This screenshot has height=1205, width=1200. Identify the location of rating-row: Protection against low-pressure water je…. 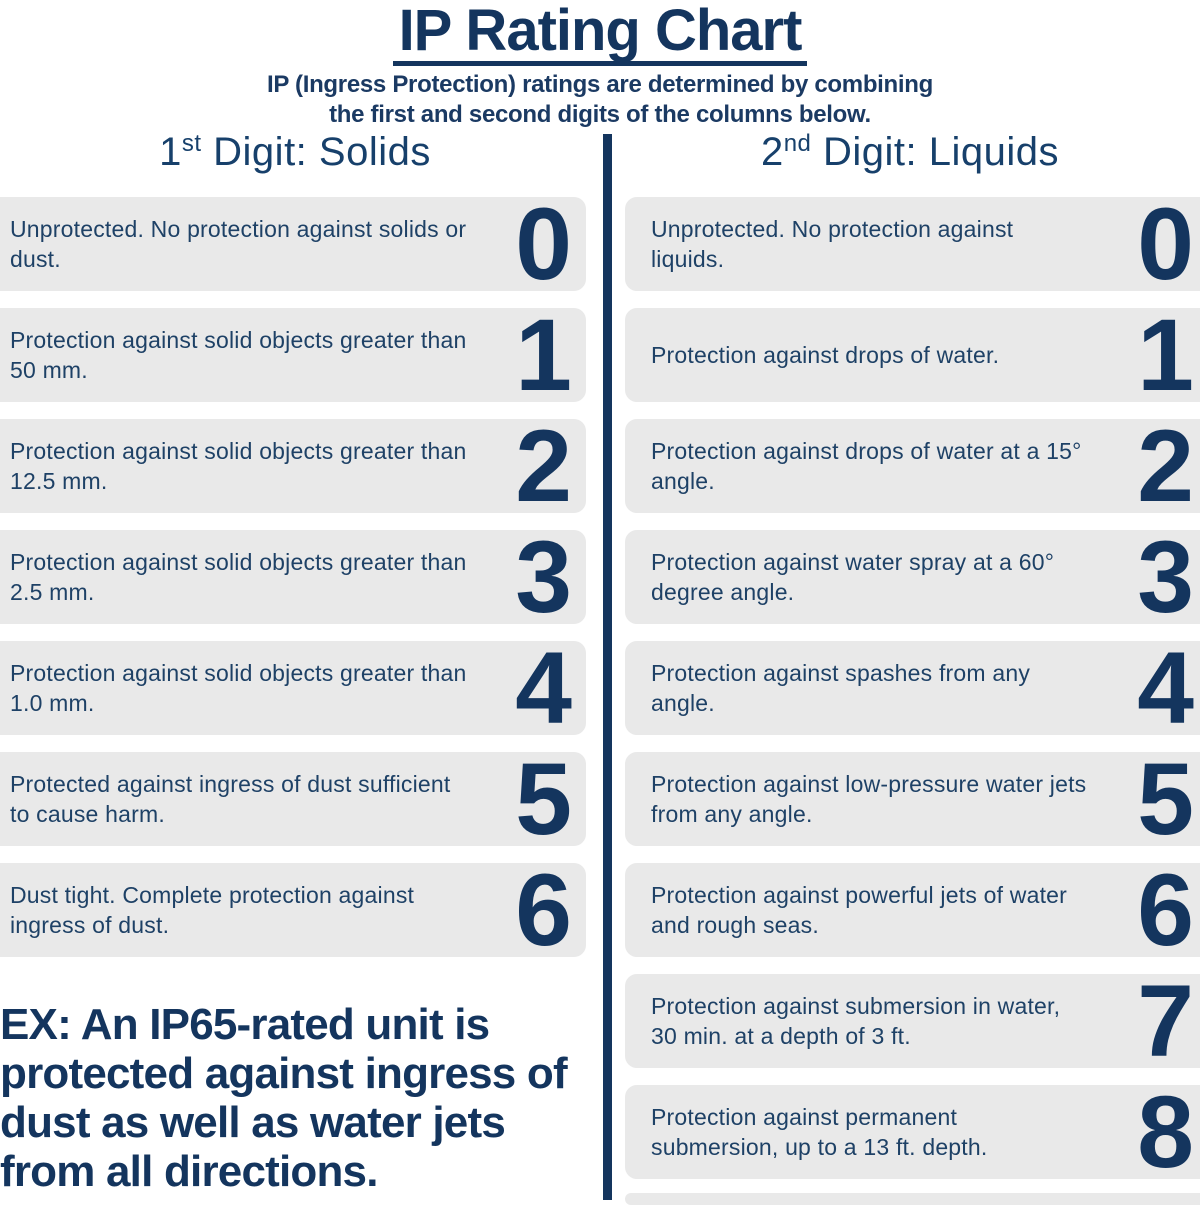
(912, 799).